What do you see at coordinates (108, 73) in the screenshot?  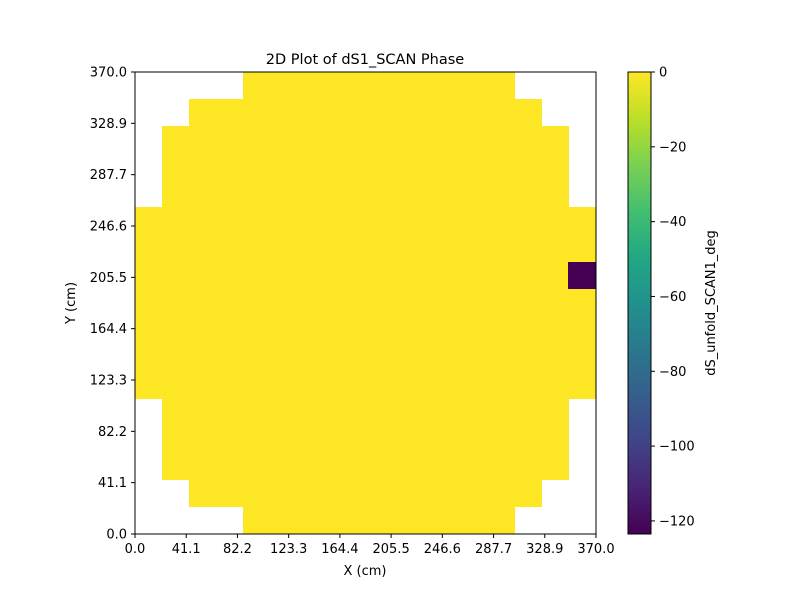 I see `y-tick-label: 370.0` at bounding box center [108, 73].